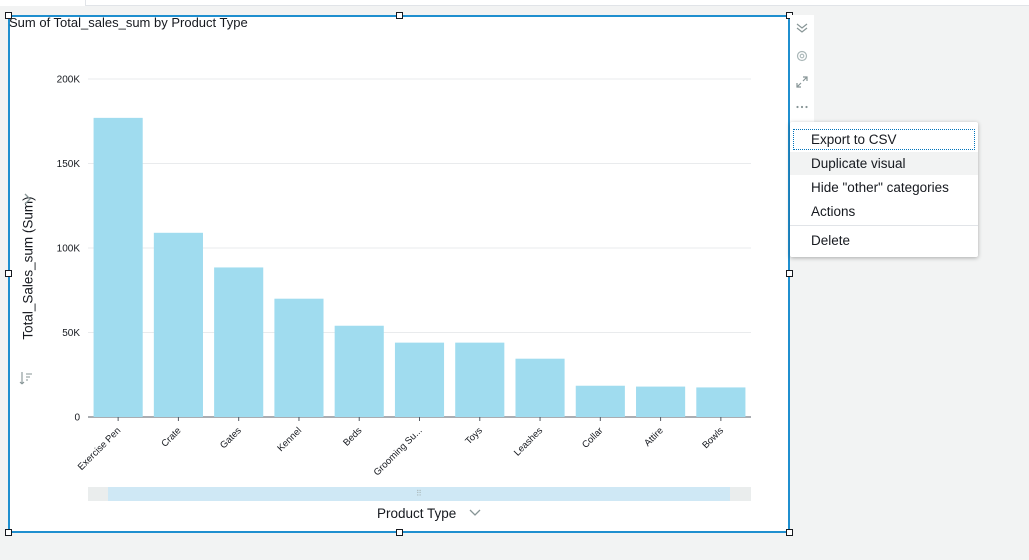 The height and width of the screenshot is (560, 1029). I want to click on top-bar, so click(514, 3).